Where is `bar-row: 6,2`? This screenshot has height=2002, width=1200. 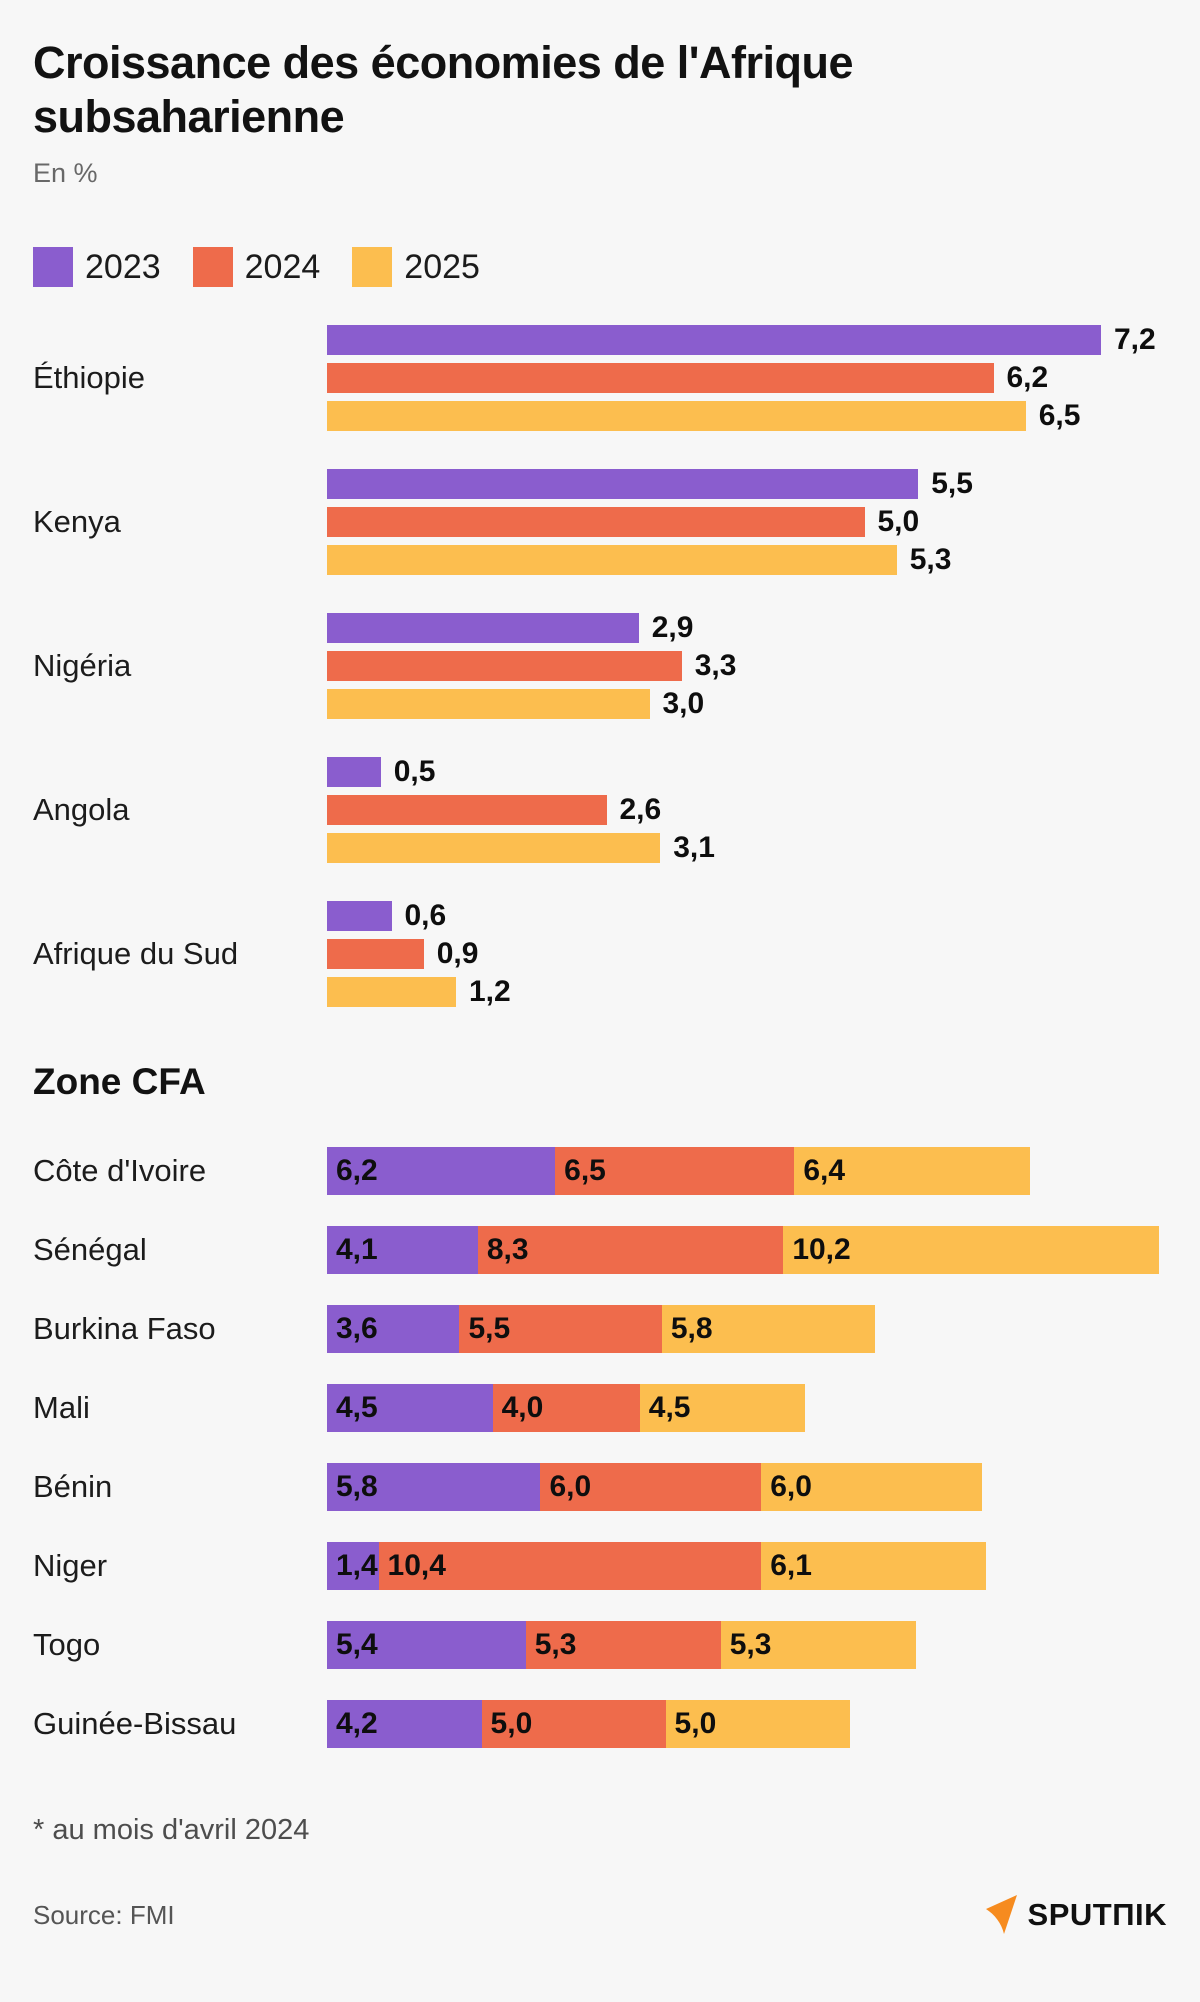 bar-row: 6,2 is located at coordinates (747, 377).